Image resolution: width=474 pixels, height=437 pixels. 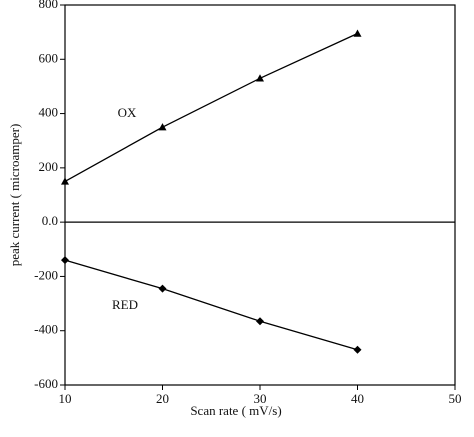 I want to click on x-tick-label: 10, so click(x=65, y=398).